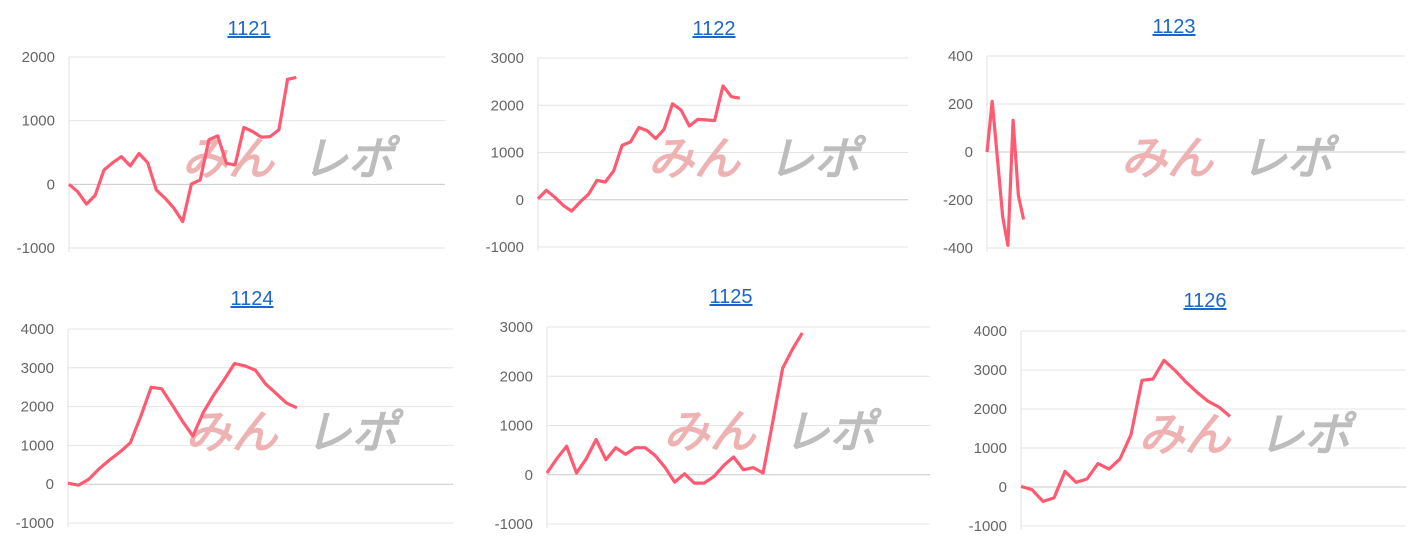 This screenshot has width=1422, height=548. What do you see at coordinates (1174, 27) in the screenshot?
I see `chart-title-link: 1123` at bounding box center [1174, 27].